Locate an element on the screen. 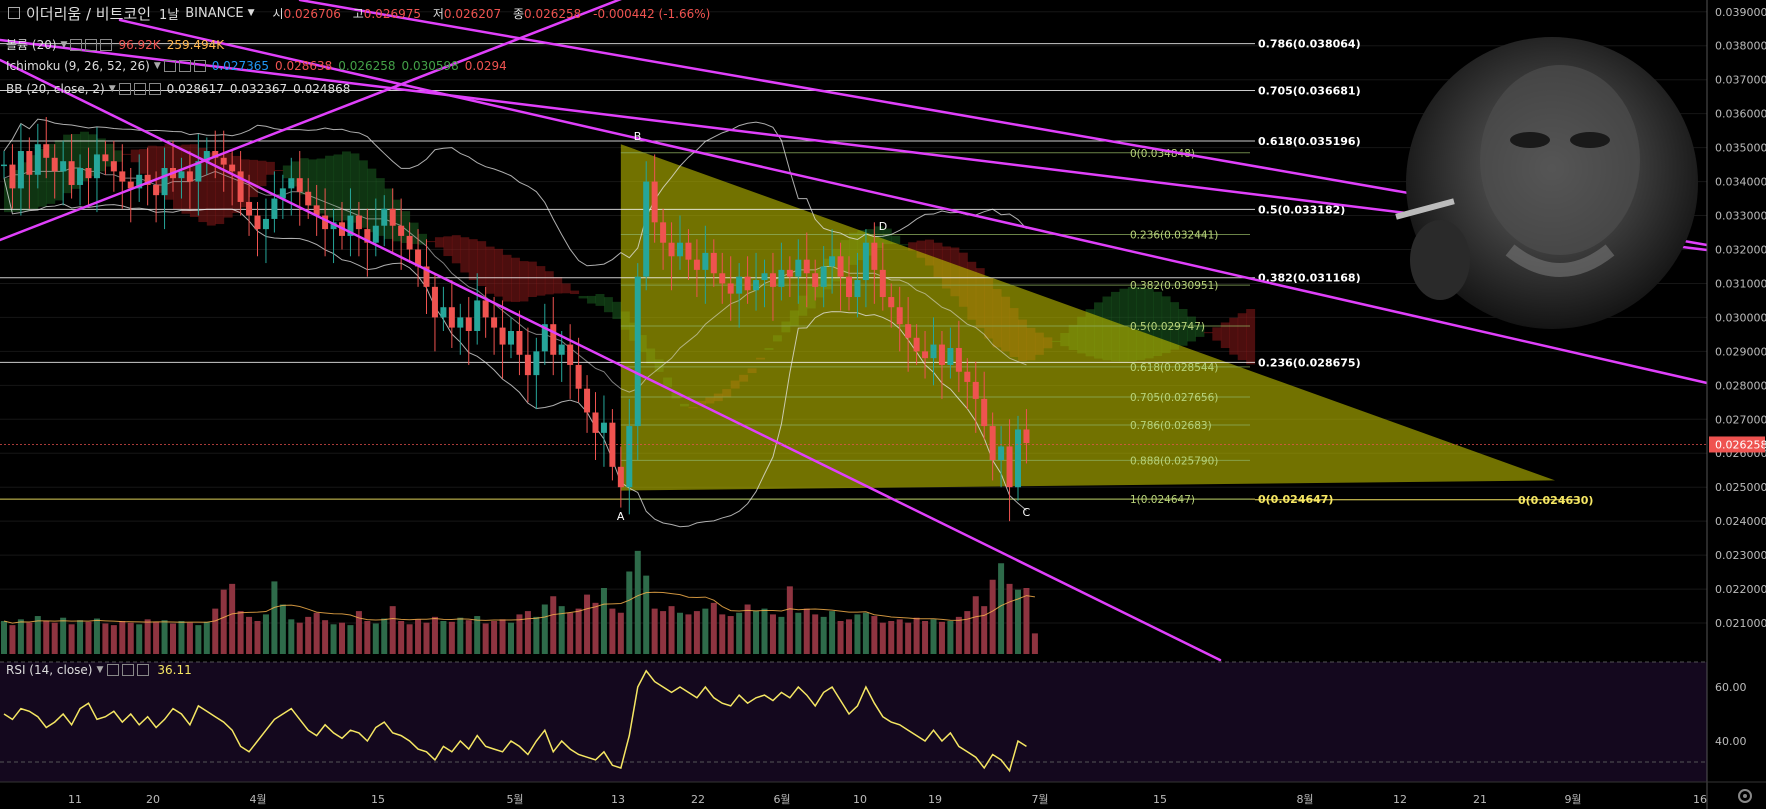 The width and height of the screenshot is (1766, 809). indicator-value: 0.027365 is located at coordinates (240, 66).